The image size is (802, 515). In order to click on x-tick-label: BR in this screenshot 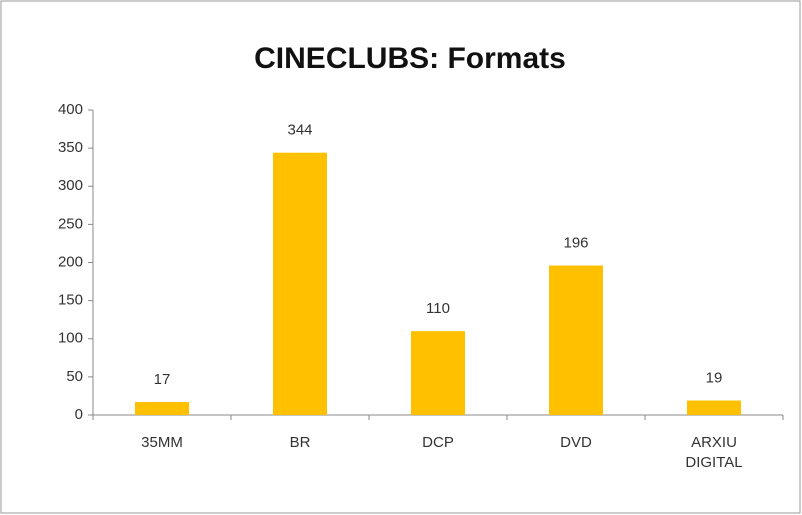, I will do `click(300, 442)`.